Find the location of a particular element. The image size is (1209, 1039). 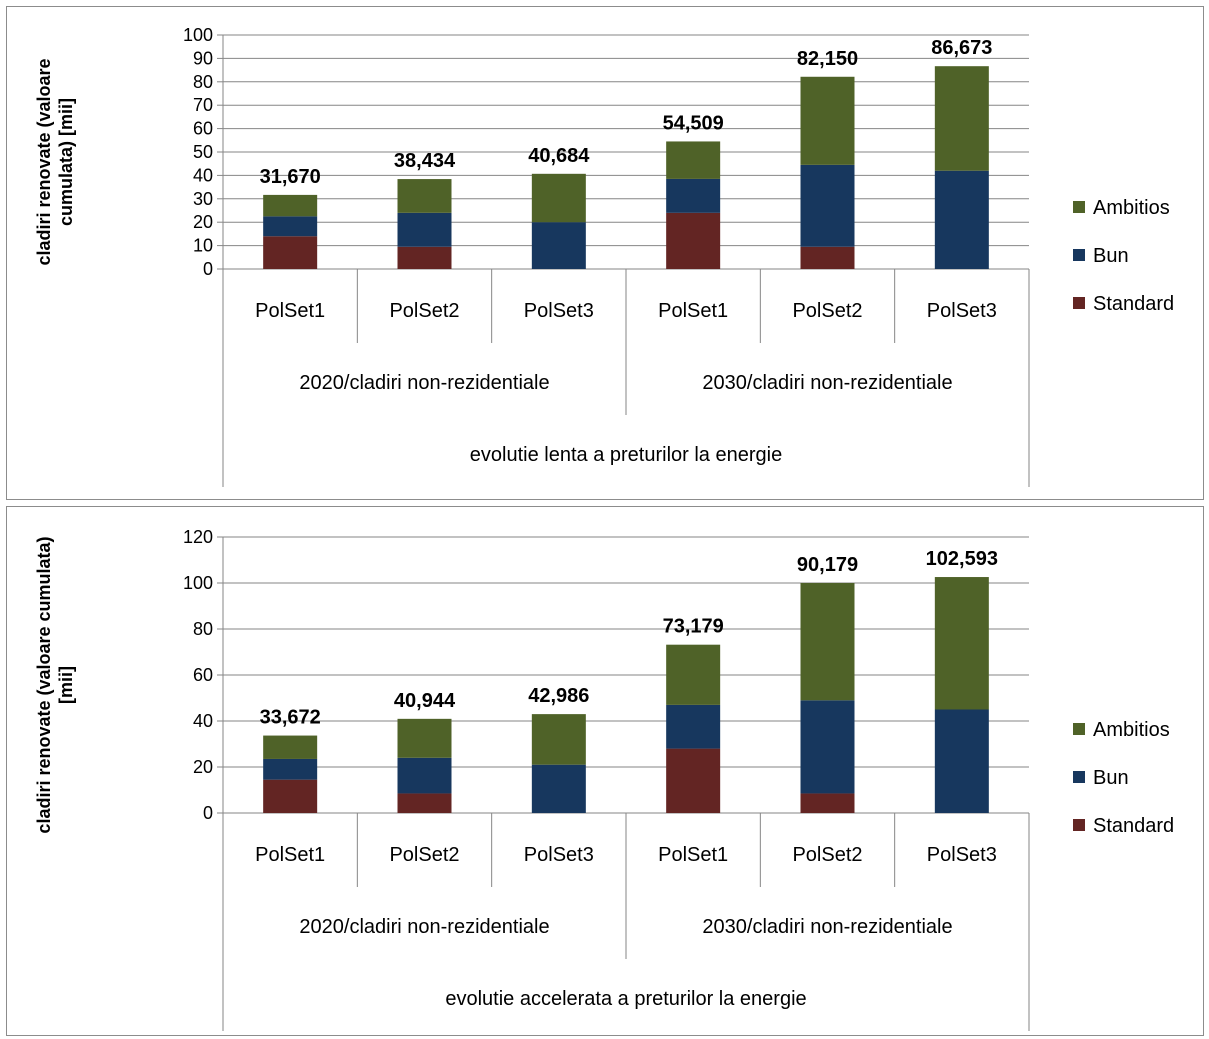

total-data-label: 73,179 is located at coordinates (693, 627).